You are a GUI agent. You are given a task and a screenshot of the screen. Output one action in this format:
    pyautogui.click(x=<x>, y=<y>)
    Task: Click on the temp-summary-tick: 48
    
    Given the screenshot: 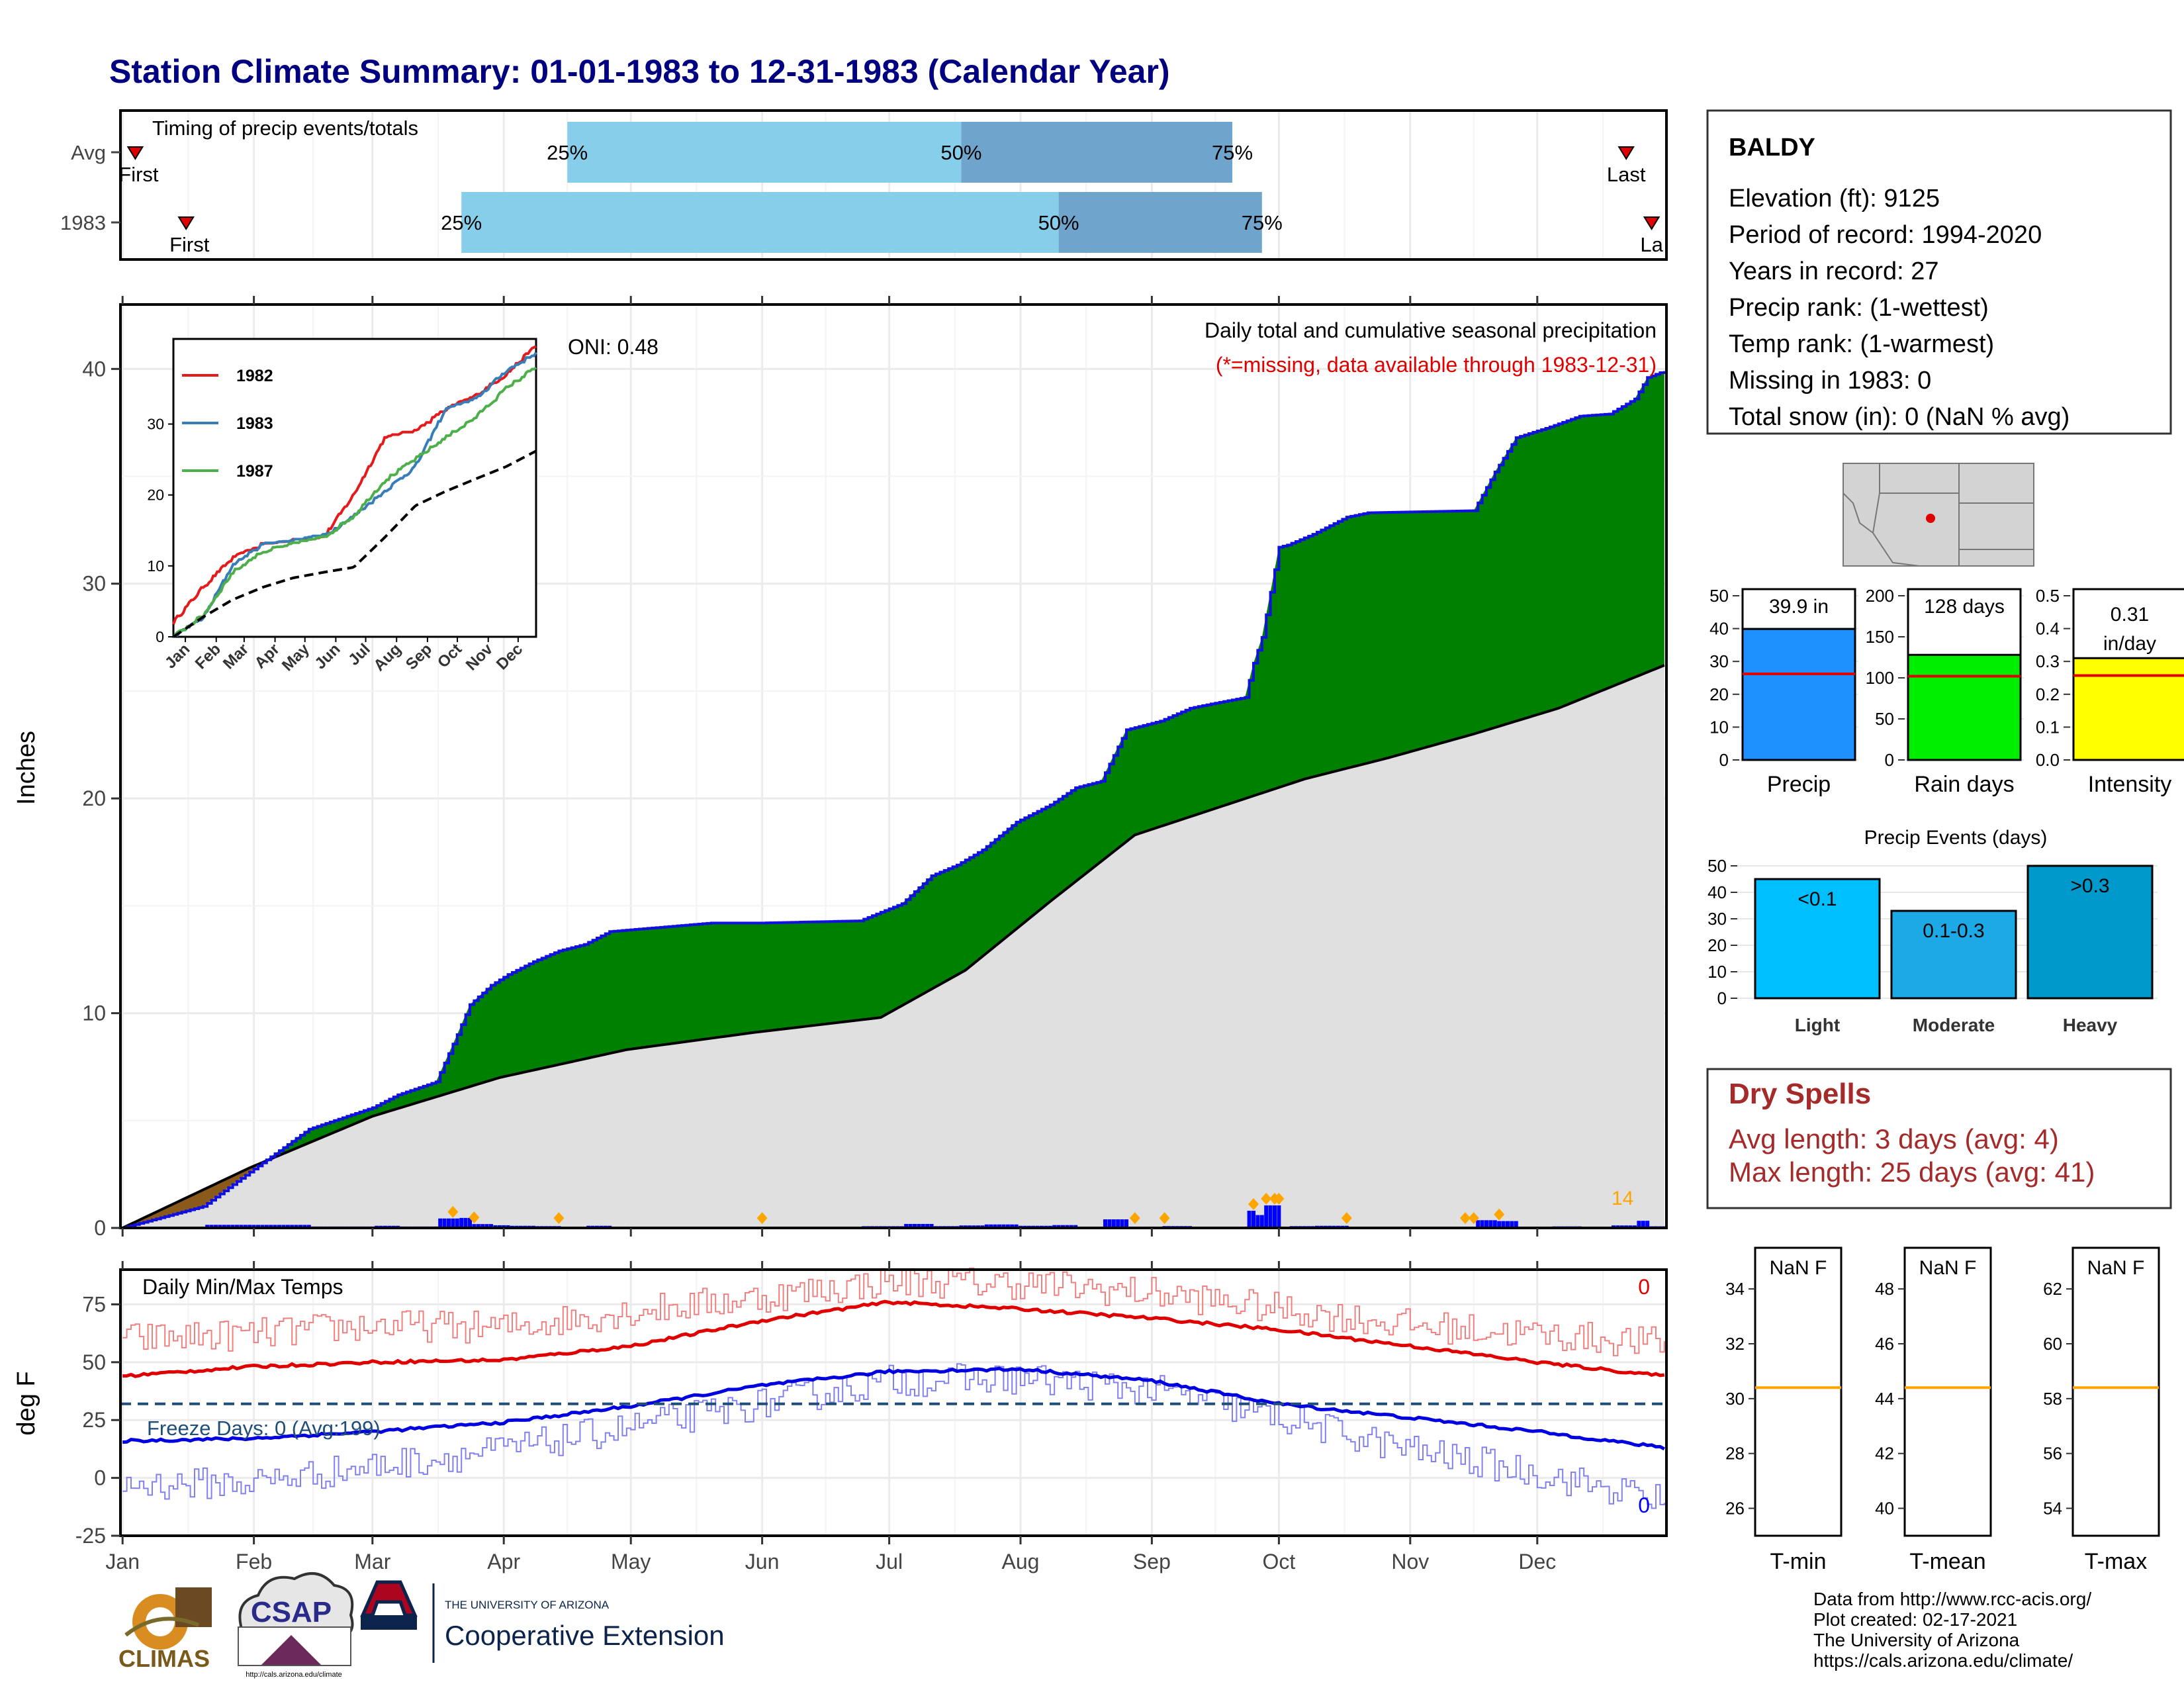 What is the action you would take?
    pyautogui.click(x=1885, y=1289)
    